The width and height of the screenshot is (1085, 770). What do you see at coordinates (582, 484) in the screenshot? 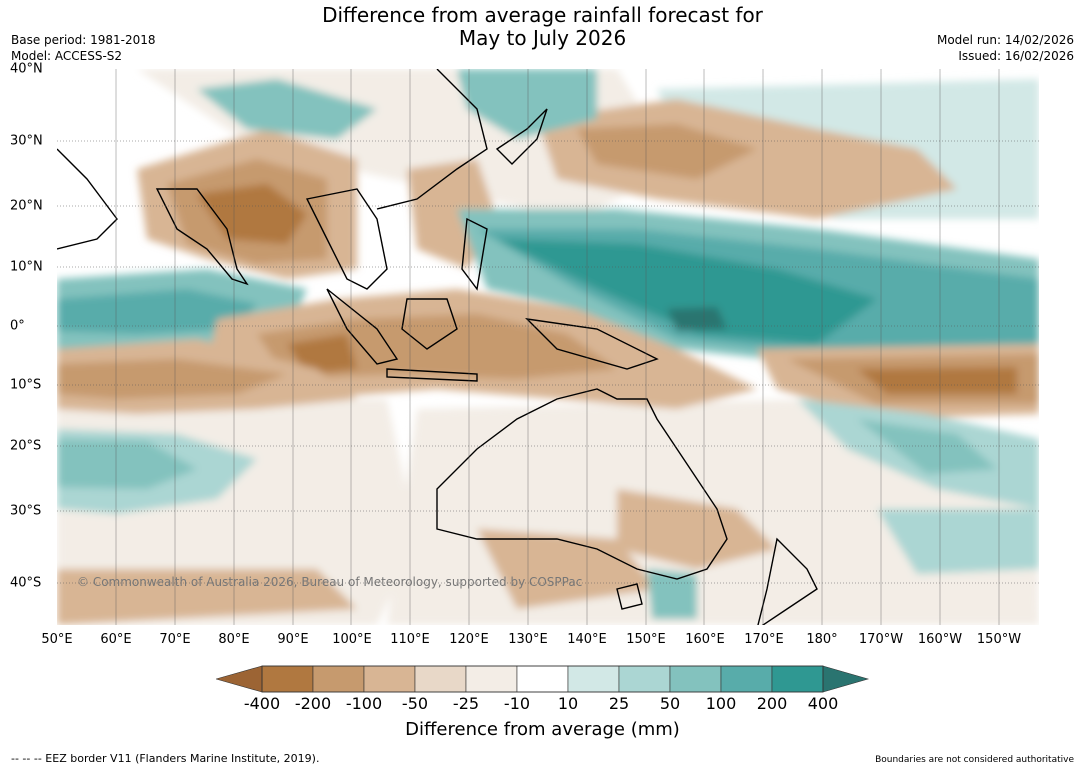
I see `coast-australia` at bounding box center [582, 484].